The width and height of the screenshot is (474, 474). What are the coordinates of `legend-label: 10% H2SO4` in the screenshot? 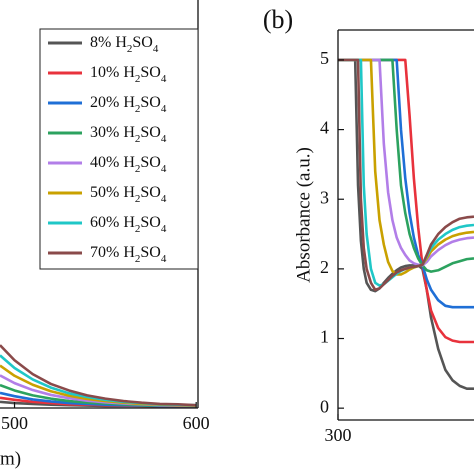 It's located at (128, 74).